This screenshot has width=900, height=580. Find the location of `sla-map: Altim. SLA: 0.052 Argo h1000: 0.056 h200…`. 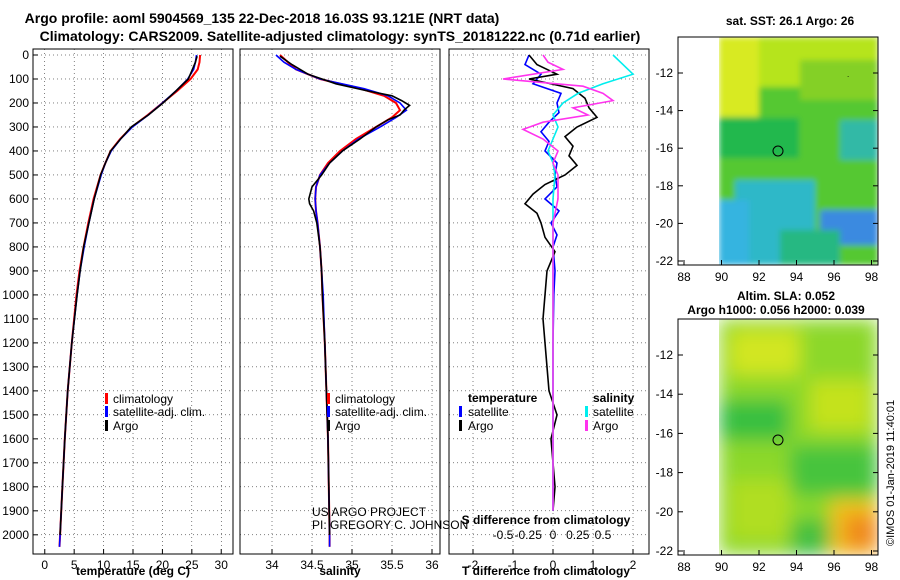

sla-map: Altim. SLA: 0.052 Argo h1000: 0.056 h200… is located at coordinates (767, 431).